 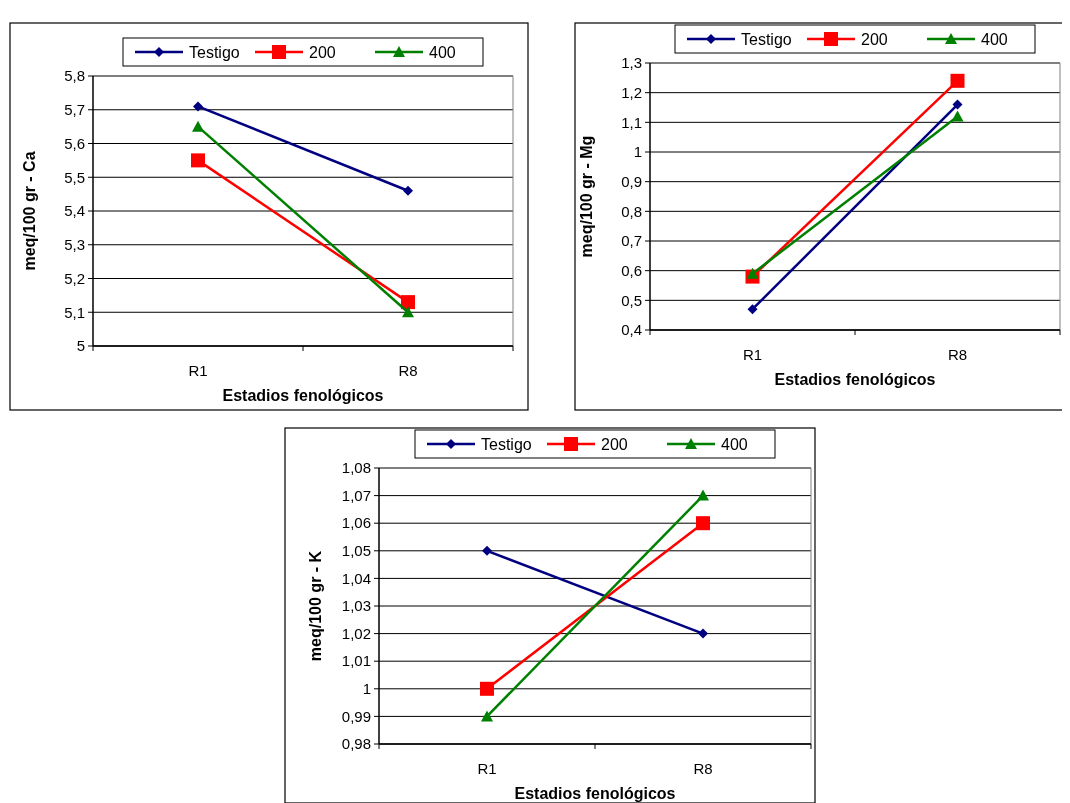 I want to click on y-tick-label: 0,98, so click(x=356, y=744).